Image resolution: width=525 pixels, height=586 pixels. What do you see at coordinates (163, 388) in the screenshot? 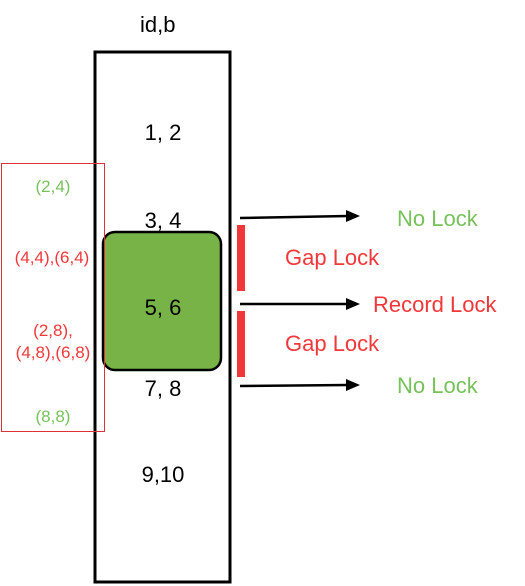
I see `index-row-4: 7, 8` at bounding box center [163, 388].